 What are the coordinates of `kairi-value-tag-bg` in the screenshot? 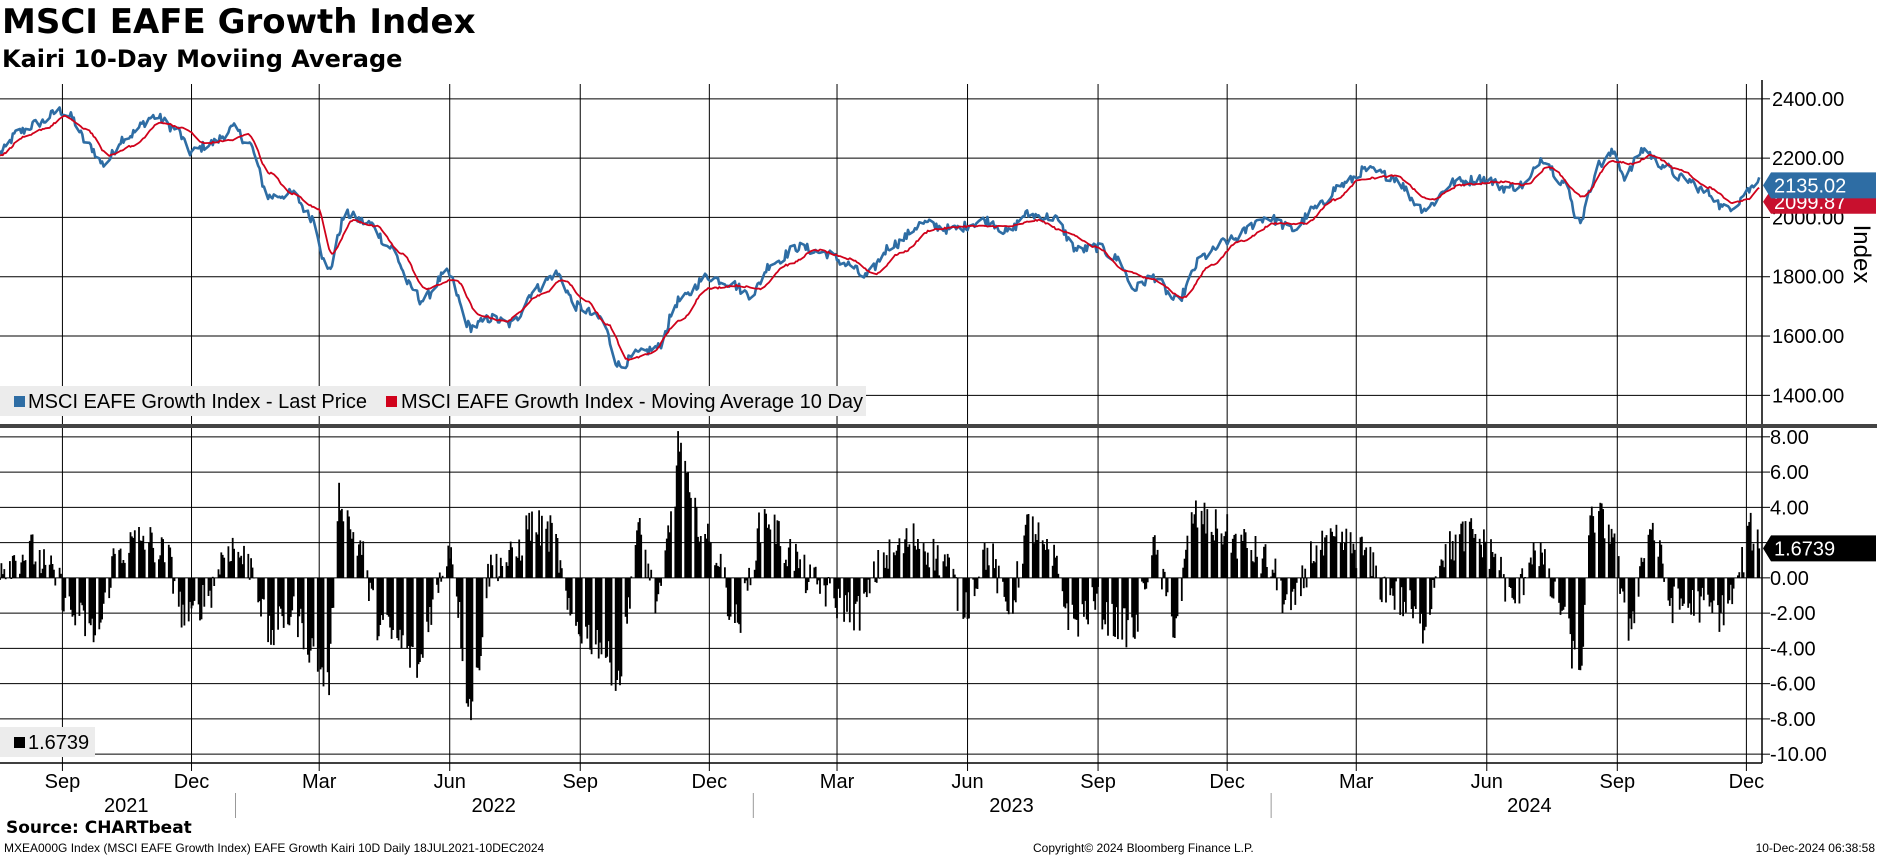 It's located at (1819, 548).